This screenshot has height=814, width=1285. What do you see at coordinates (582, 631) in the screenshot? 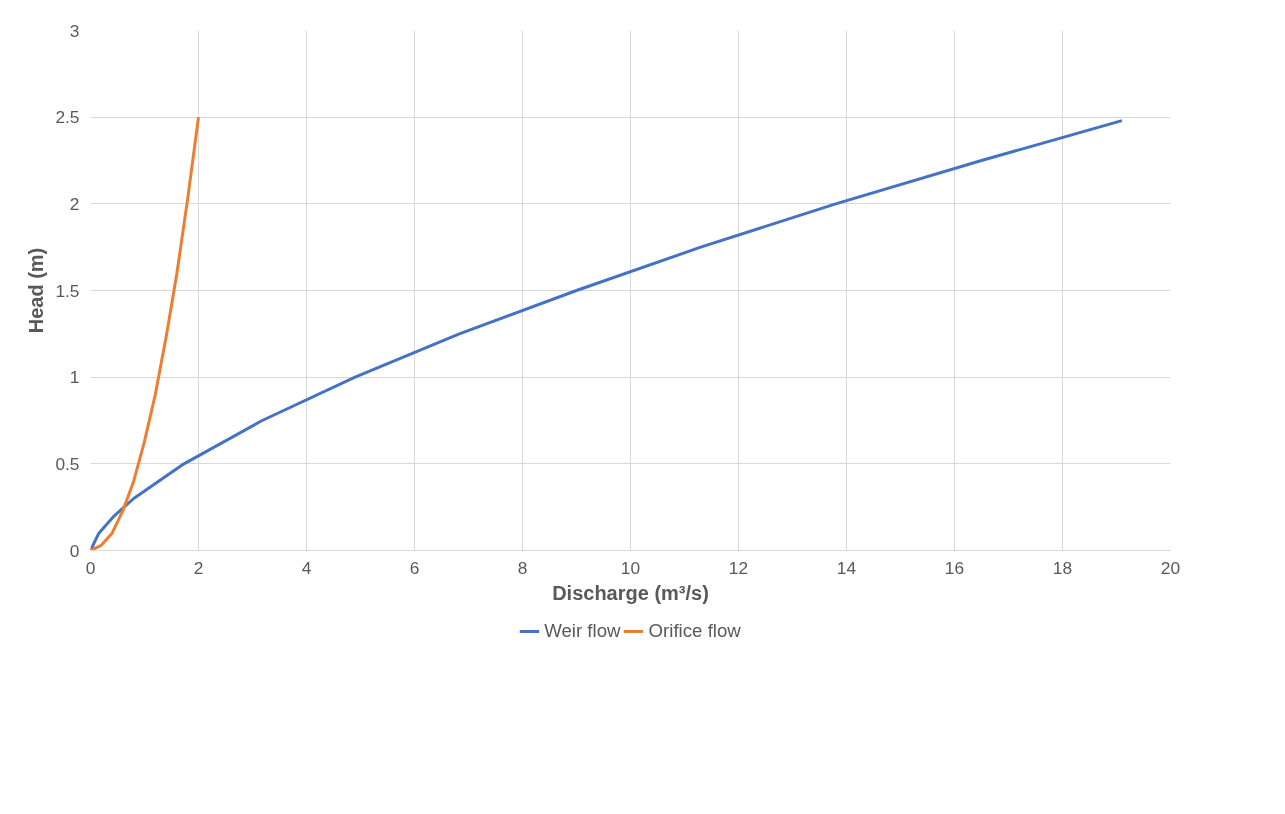
I see `legend-label: Weir flow` at bounding box center [582, 631].